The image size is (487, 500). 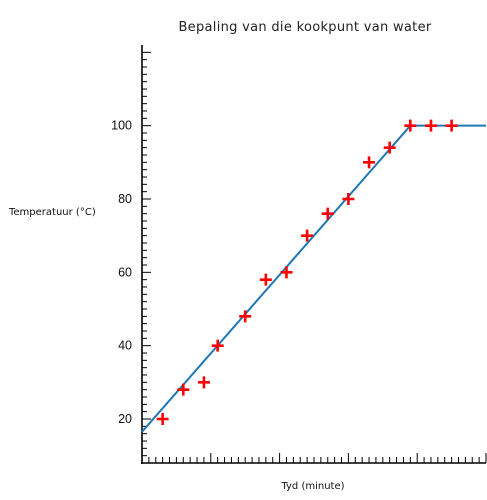 What do you see at coordinates (125, 199) in the screenshot?
I see `y-tick-label: 80` at bounding box center [125, 199].